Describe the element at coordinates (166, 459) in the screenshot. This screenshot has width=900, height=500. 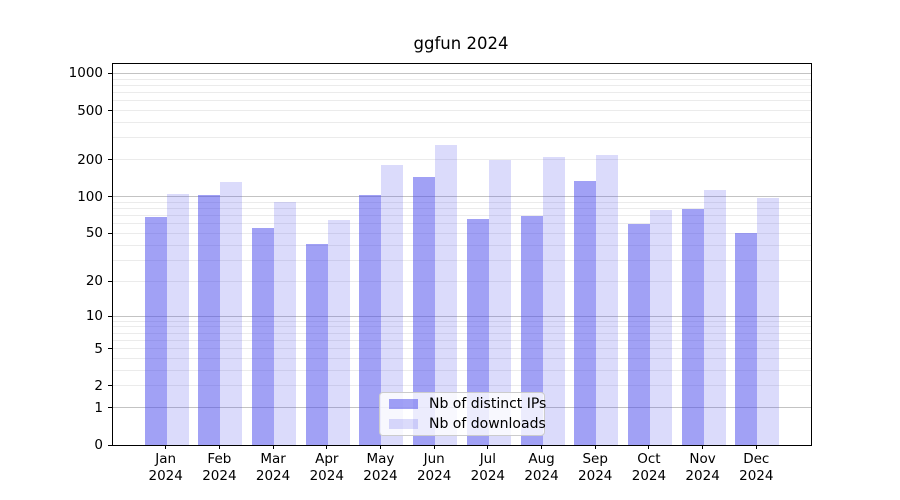
I see `x-tick-month: Jan` at that location.